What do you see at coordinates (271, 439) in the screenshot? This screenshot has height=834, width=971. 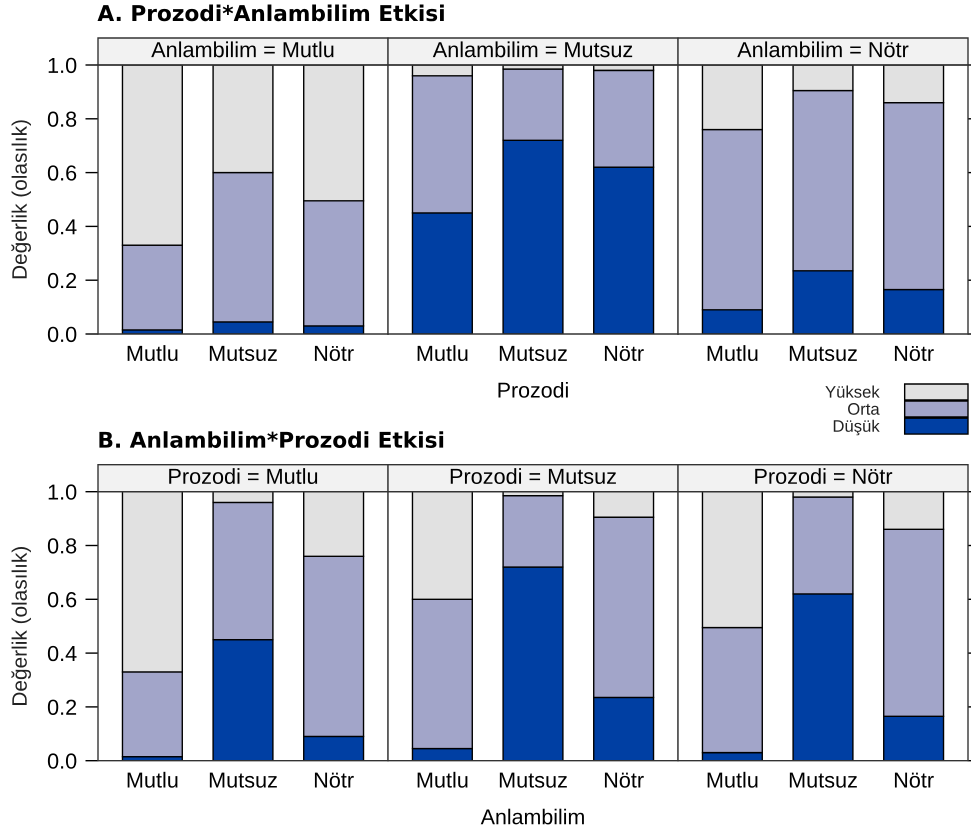 I see `text: B. Anlambilim*Prozodi Etkisi` at bounding box center [271, 439].